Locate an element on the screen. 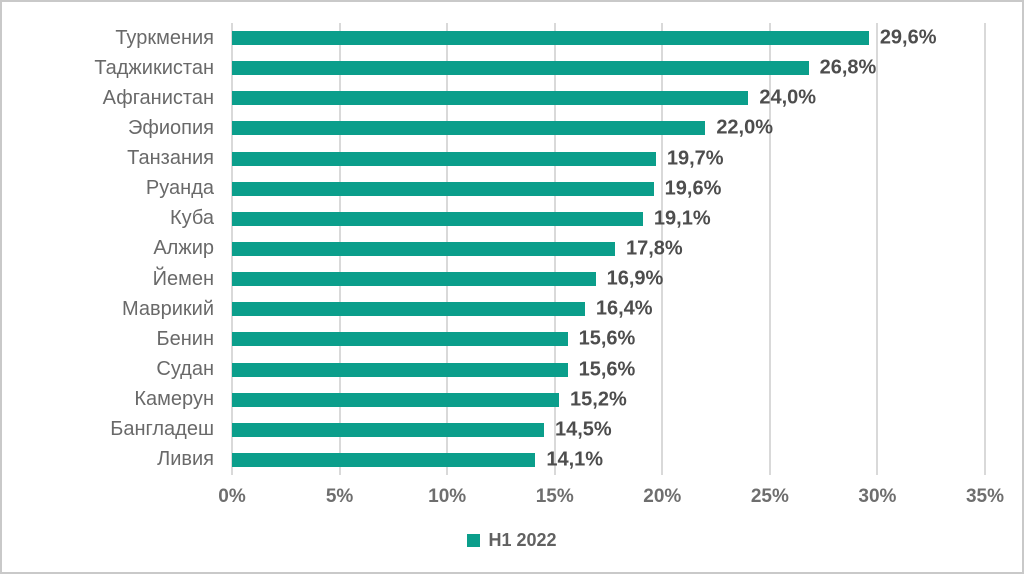 Image resolution: width=1024 pixels, height=574 pixels. category-label: Ливия is located at coordinates (185, 459).